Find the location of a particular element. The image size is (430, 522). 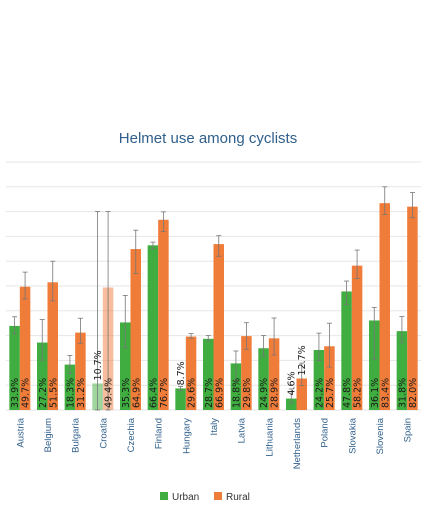

bar-rural-belgium is located at coordinates (52, 346).